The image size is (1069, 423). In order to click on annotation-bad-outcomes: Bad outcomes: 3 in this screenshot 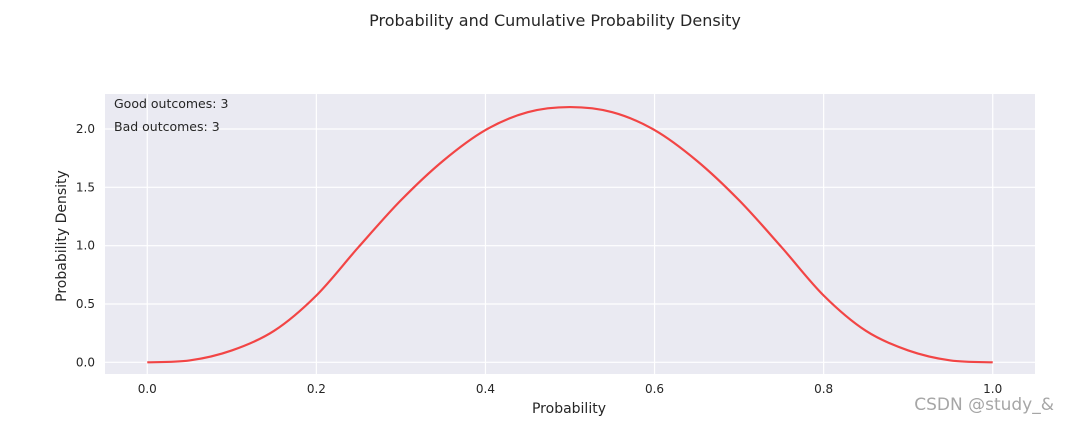, I will do `click(167, 126)`.